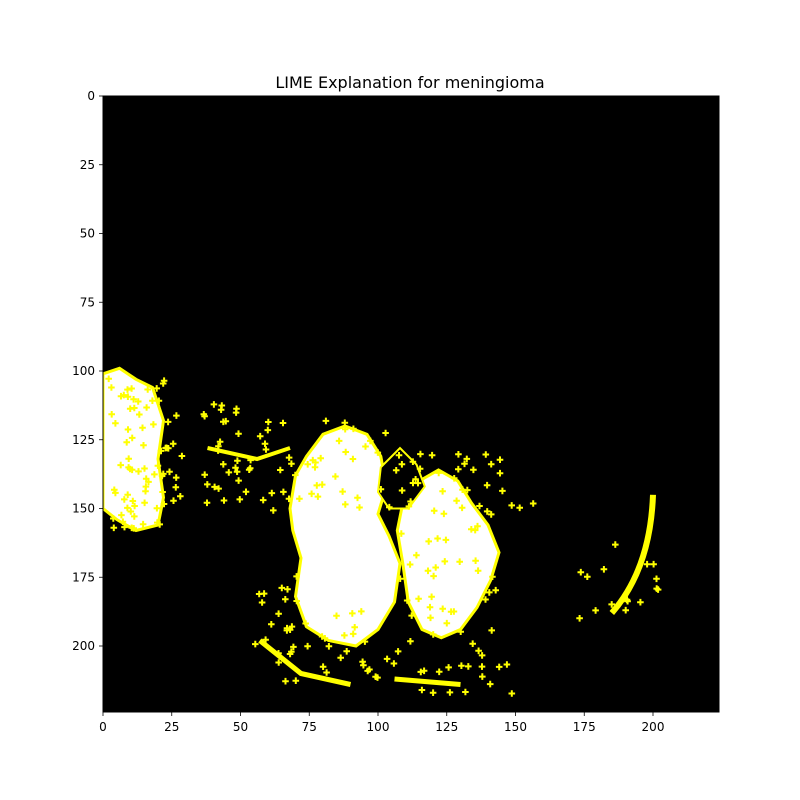 This screenshot has height=800, width=800. What do you see at coordinates (409, 82) in the screenshot?
I see `chart-title: LIME Explanation for meningioma` at bounding box center [409, 82].